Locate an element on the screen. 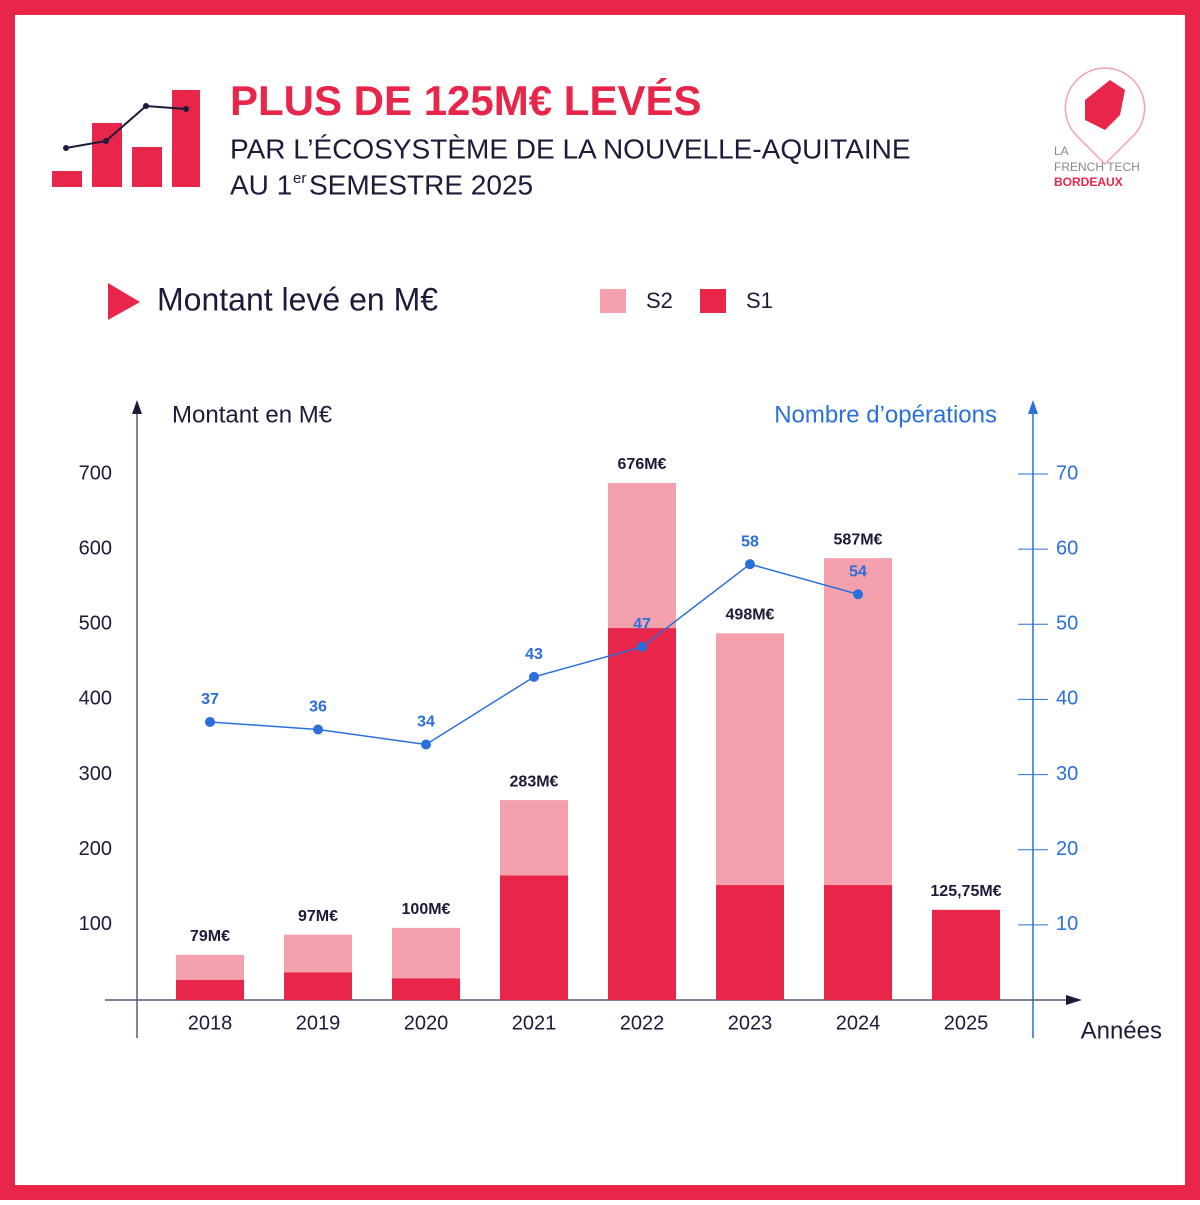 This screenshot has height=1205, width=1200. total-label: 676M€ is located at coordinates (642, 464).